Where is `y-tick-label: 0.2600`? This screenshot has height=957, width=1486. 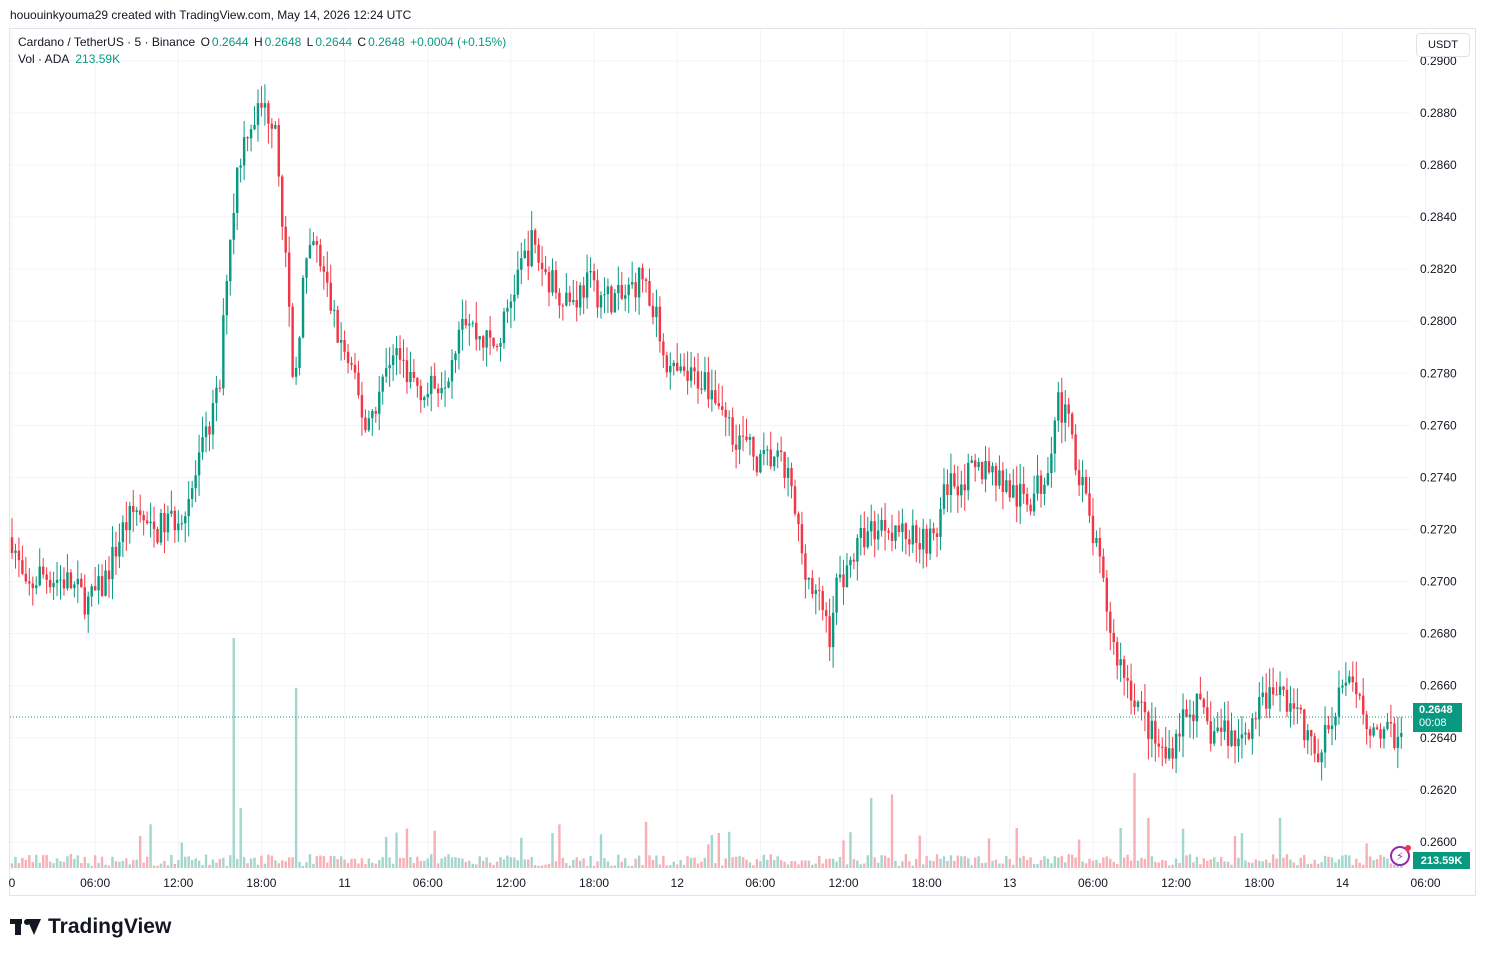 y-tick-label: 0.2600 is located at coordinates (1438, 842).